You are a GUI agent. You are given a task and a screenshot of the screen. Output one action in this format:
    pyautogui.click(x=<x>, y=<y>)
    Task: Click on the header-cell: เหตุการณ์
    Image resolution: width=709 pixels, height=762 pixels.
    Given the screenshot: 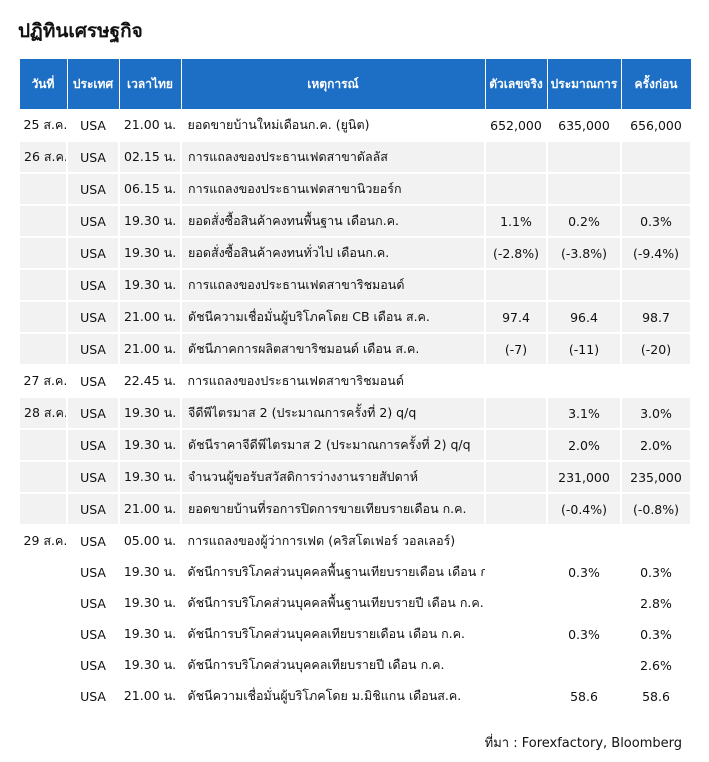 What is the action you would take?
    pyautogui.click(x=333, y=84)
    